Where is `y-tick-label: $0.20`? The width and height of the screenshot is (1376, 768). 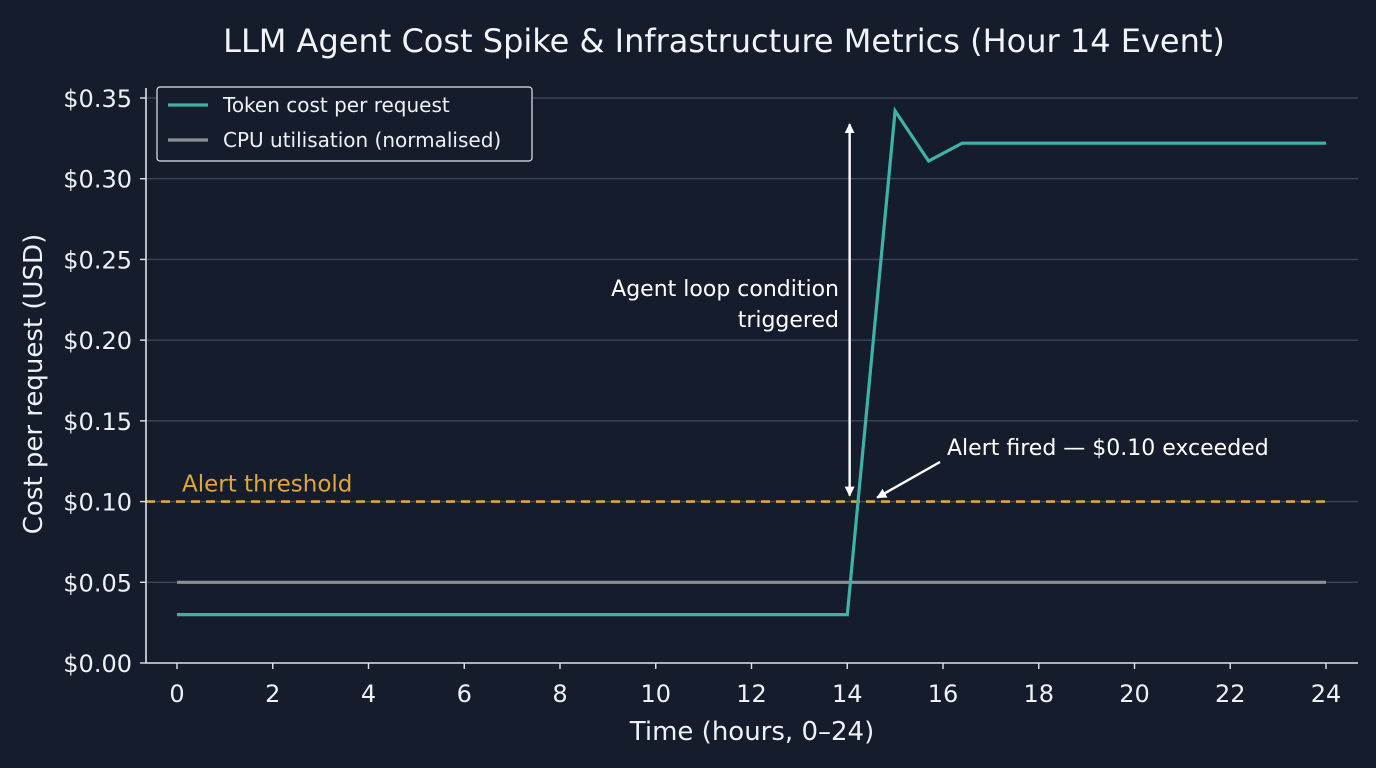 y-tick-label: $0.20 is located at coordinates (97, 341).